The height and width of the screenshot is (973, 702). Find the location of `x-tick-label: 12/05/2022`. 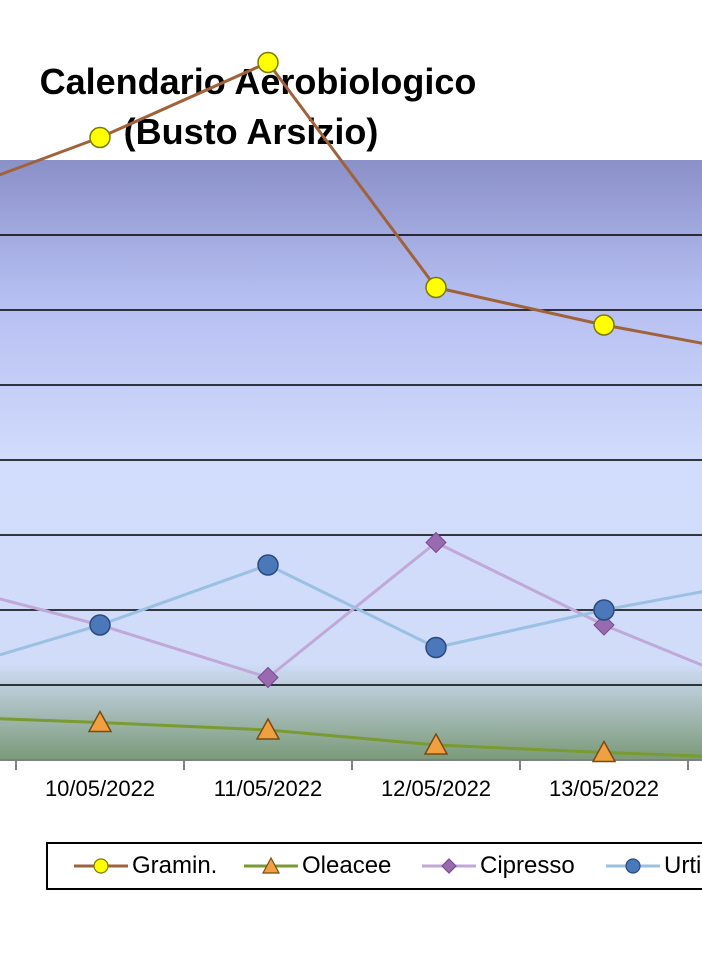

x-tick-label: 12/05/2022 is located at coordinates (436, 788).